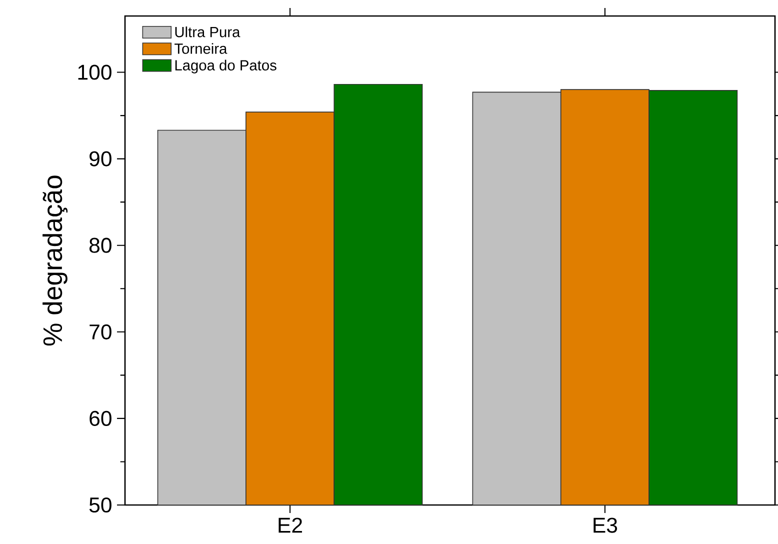  I want to click on y-axis-title: % degradação, so click(55, 261).